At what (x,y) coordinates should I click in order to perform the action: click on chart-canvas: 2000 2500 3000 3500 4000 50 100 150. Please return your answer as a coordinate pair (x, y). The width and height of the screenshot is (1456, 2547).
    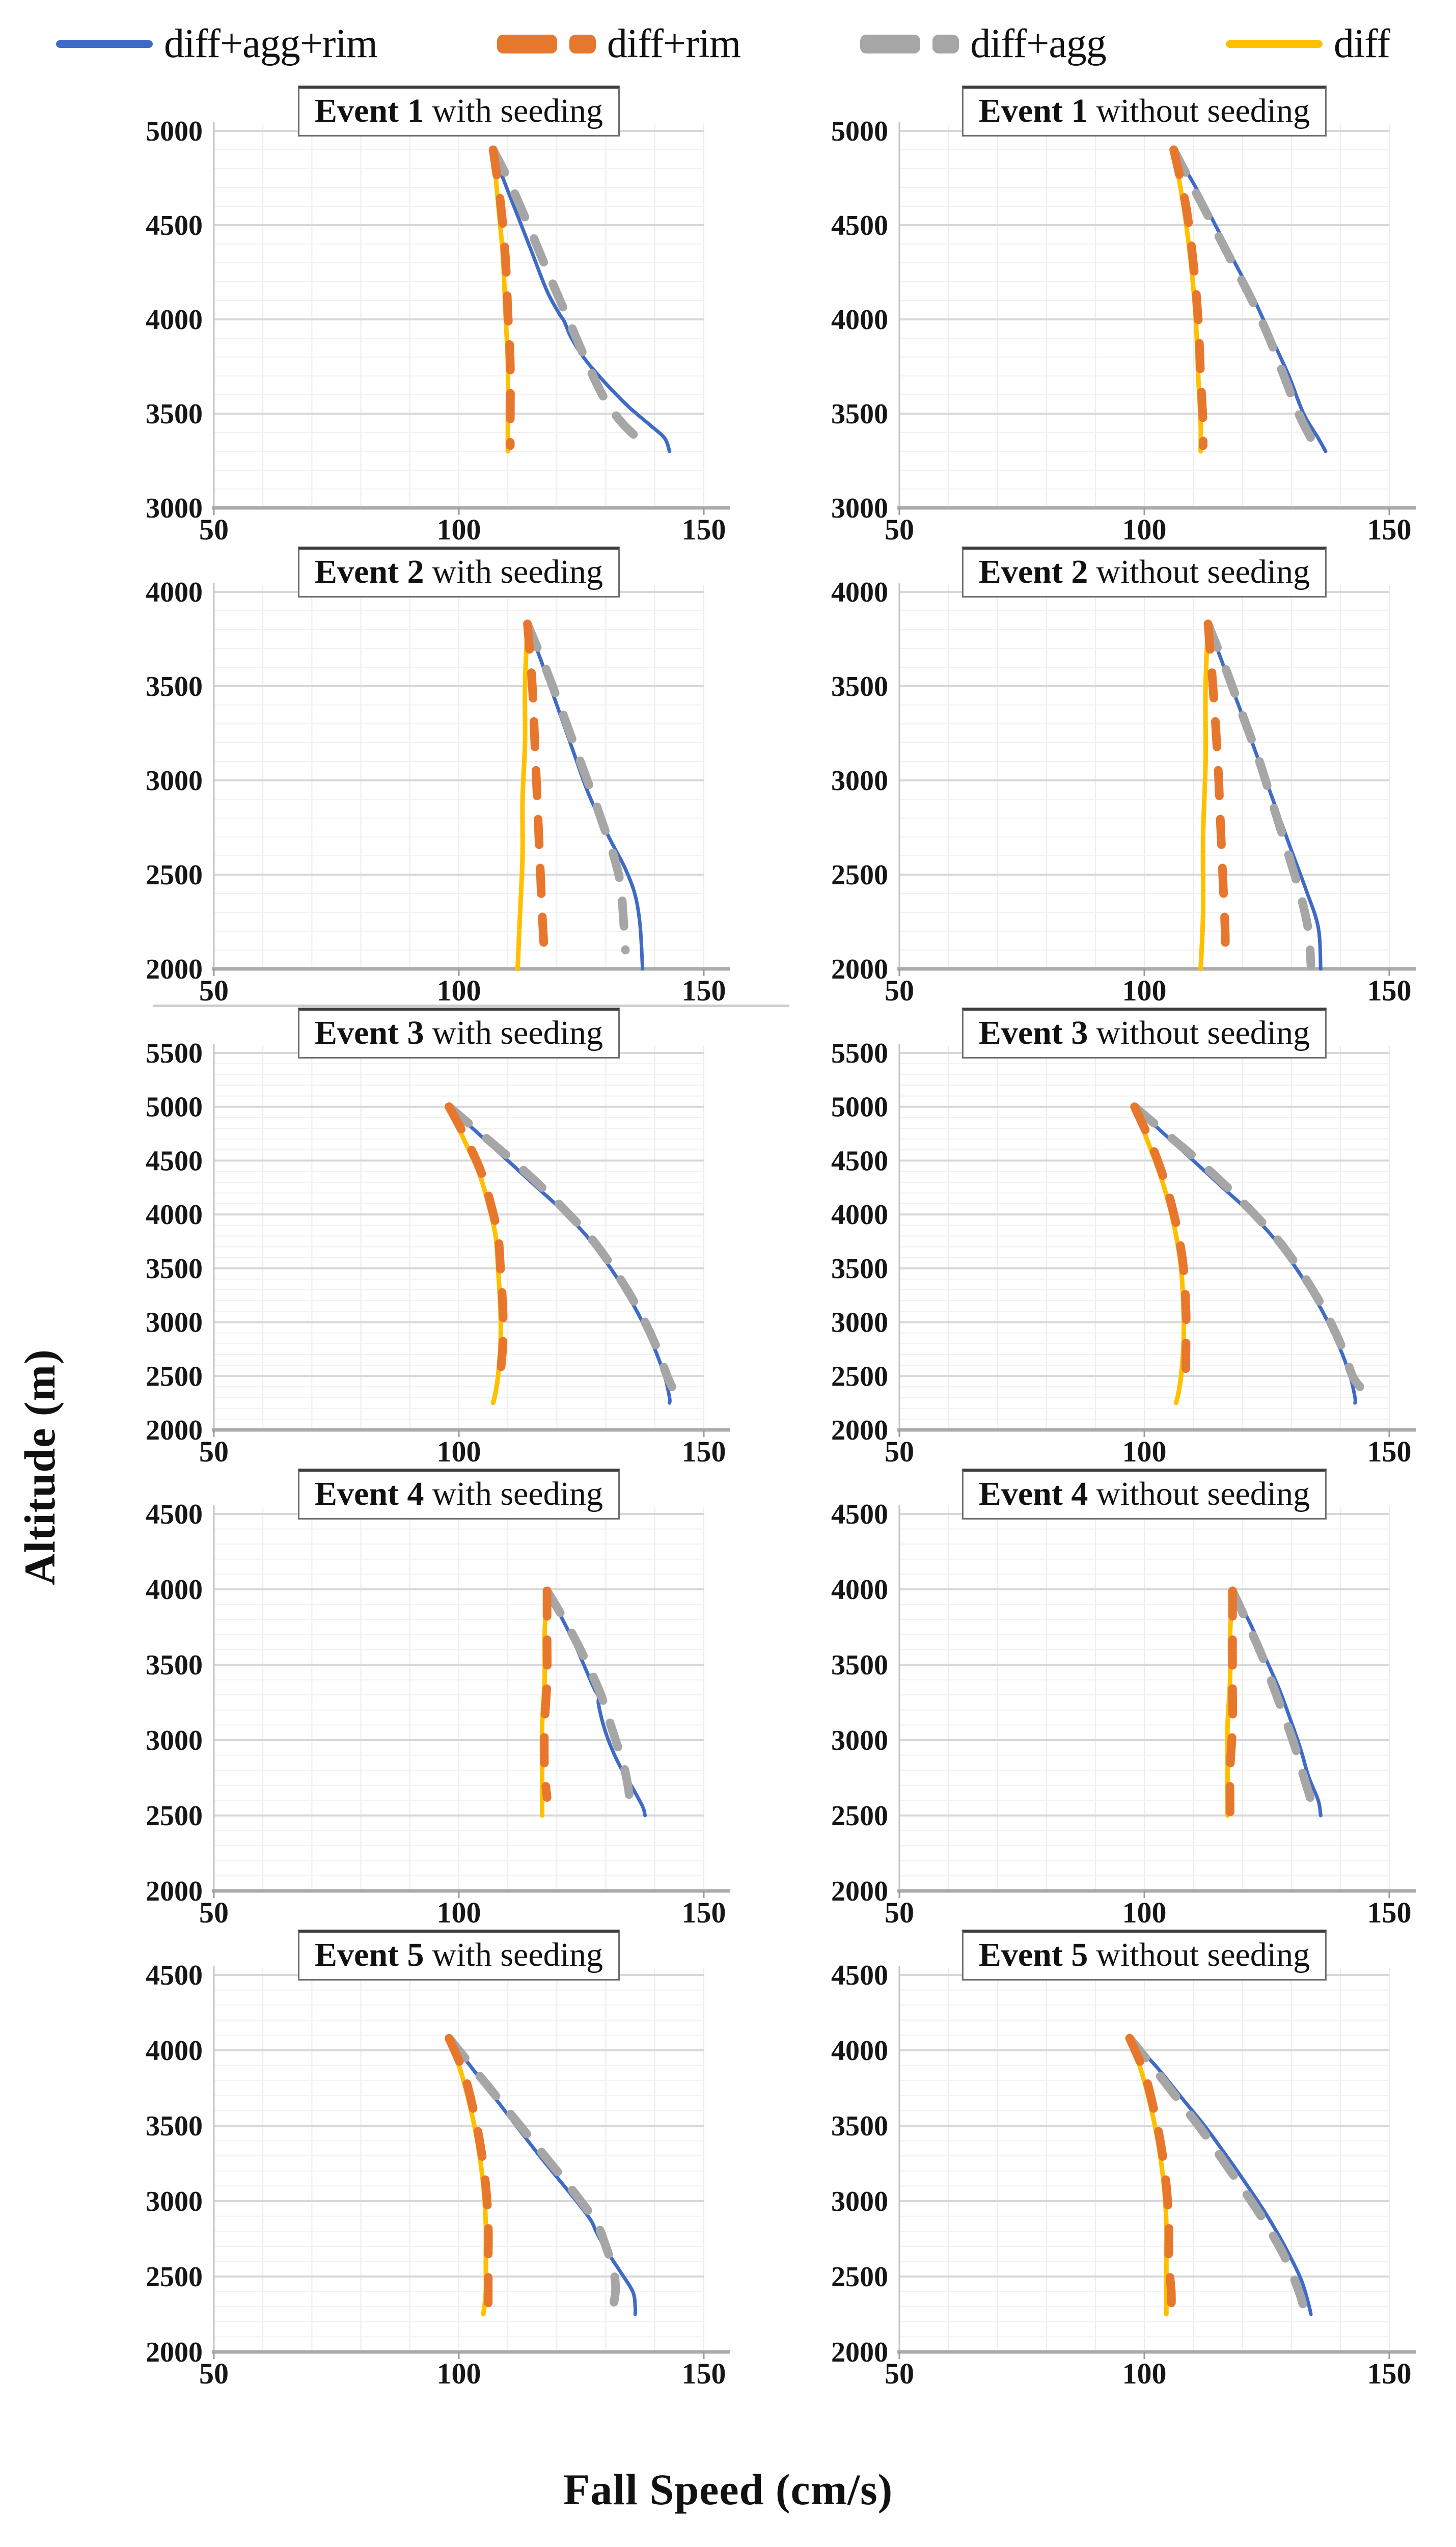
    Looking at the image, I should click on (1123, 791).